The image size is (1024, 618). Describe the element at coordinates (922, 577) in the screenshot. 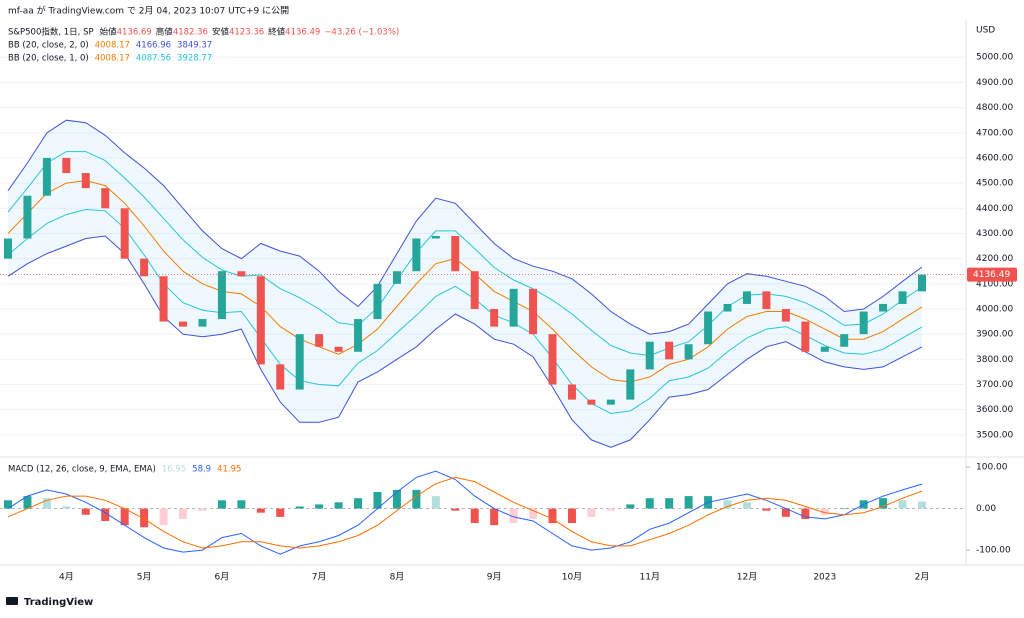

I see `x-tick-label: 2月` at that location.